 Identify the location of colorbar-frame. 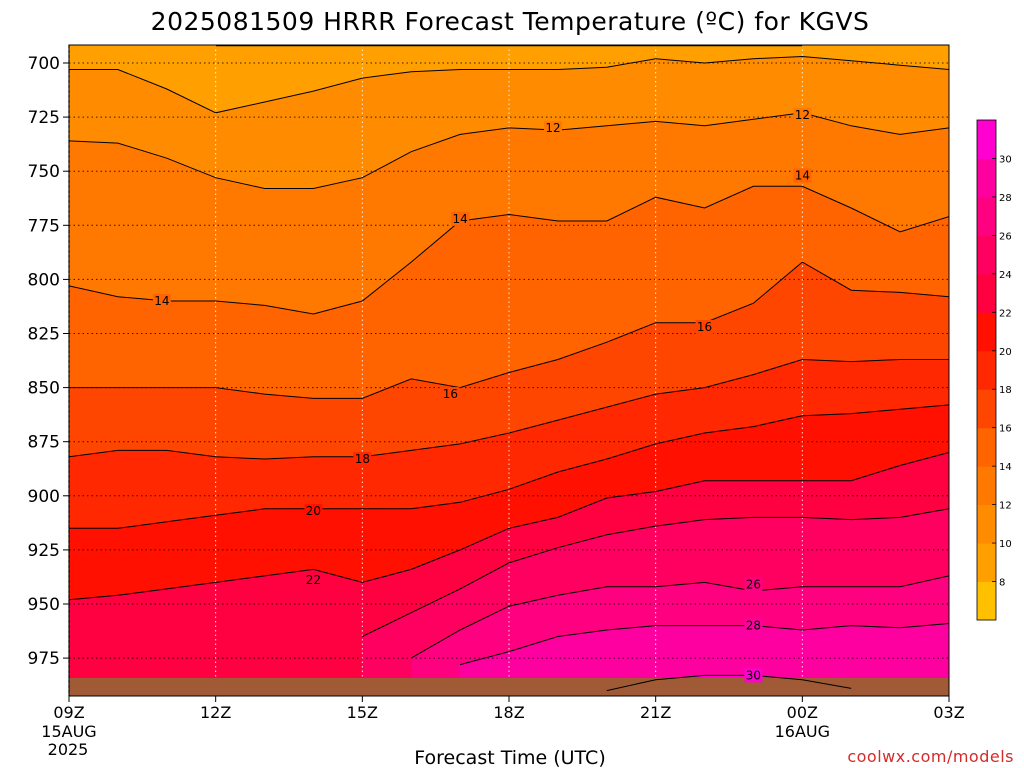
(986, 370).